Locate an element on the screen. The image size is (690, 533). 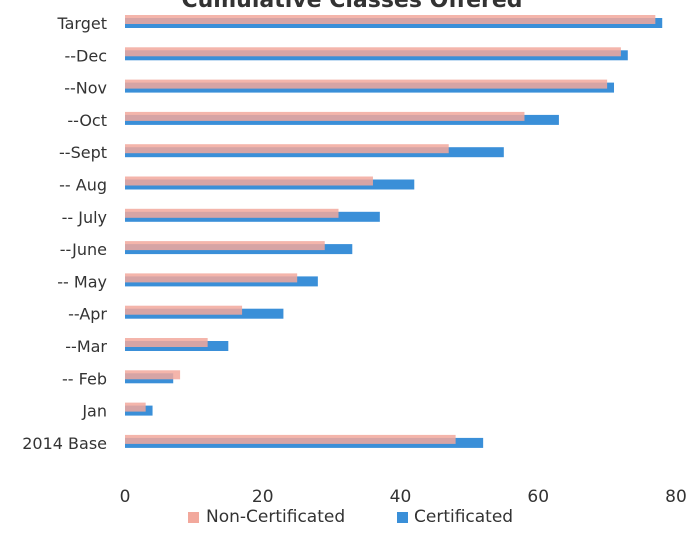
bar-non-certificated-jan is located at coordinates (135, 407).